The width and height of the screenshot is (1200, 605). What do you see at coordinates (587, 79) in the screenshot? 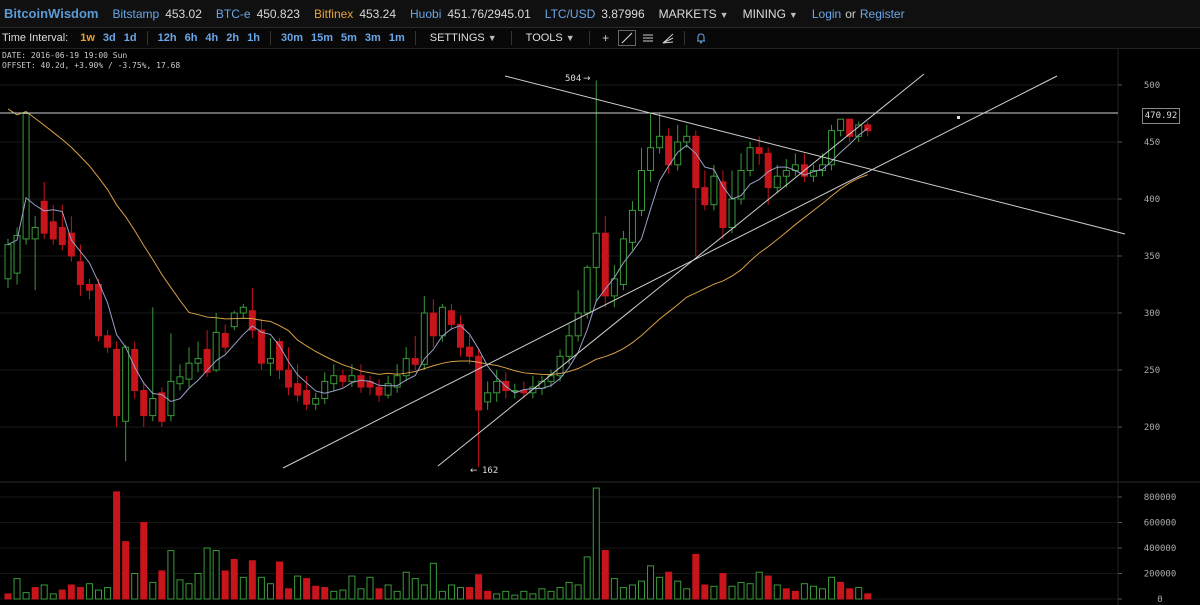
I see `arrow-right-icon: →` at bounding box center [587, 79].